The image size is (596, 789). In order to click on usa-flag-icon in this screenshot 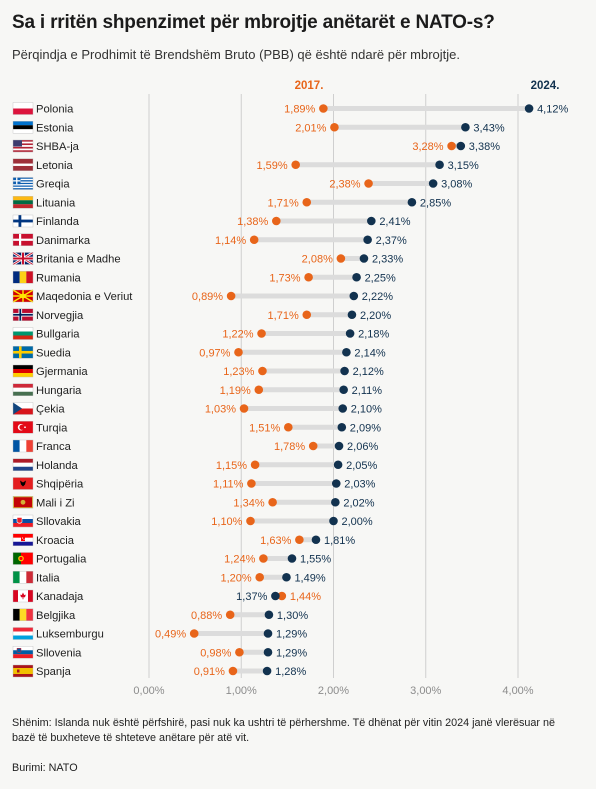, I will do `click(23, 146)`.